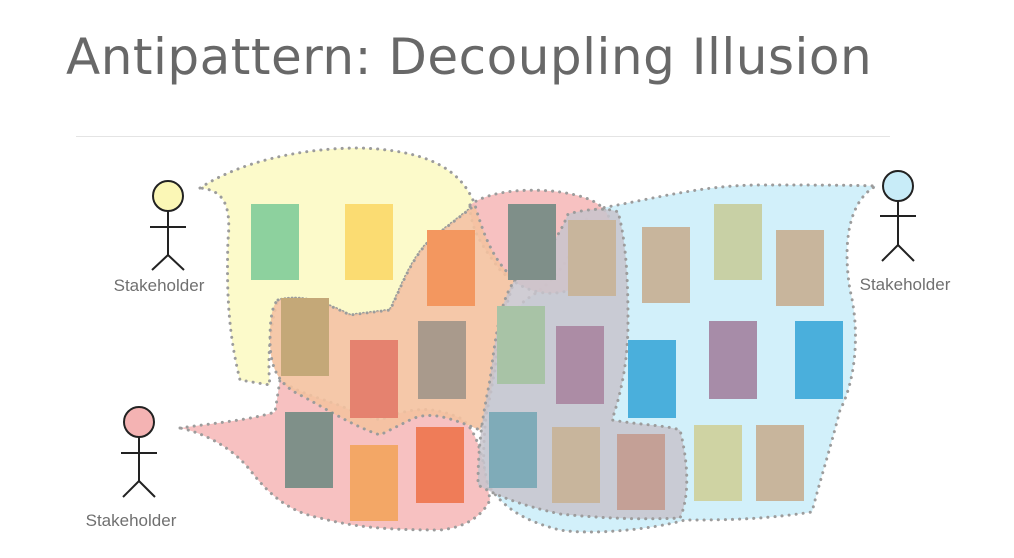  Describe the element at coordinates (369, 242) in the screenshot. I see `block-yellow` at that location.